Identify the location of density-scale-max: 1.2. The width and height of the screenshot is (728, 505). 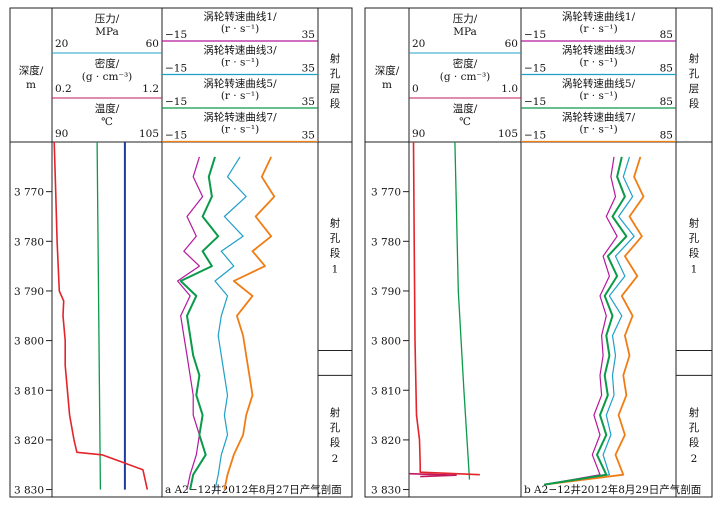
(150, 89).